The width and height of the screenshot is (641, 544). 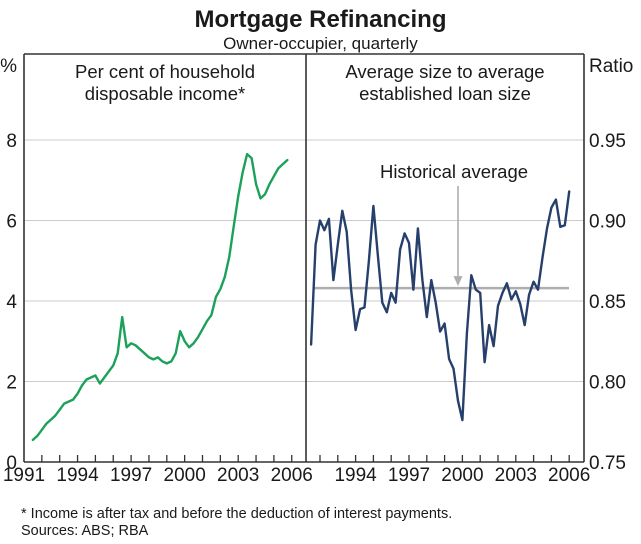 I want to click on x-tick-label: 1991, so click(x=24, y=475).